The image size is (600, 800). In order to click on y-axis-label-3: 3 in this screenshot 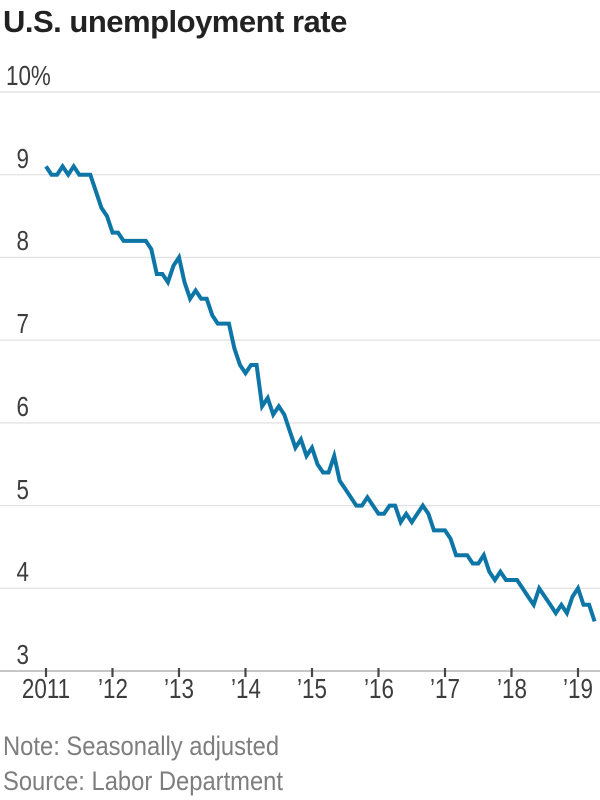, I will do `click(22, 654)`.